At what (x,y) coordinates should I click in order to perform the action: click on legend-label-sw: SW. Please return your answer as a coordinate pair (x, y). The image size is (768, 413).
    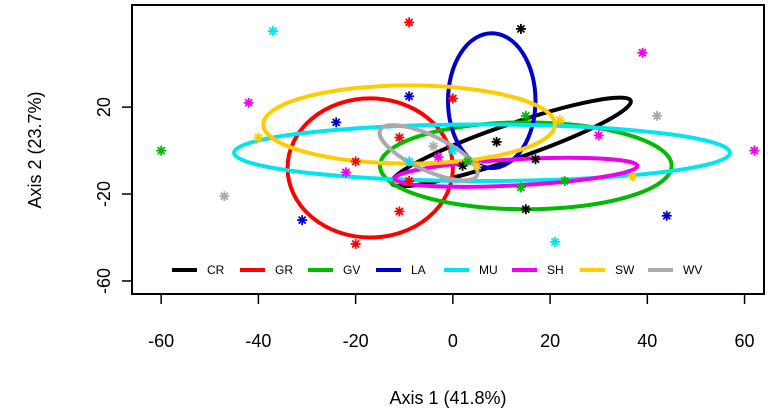
    Looking at the image, I should click on (625, 270).